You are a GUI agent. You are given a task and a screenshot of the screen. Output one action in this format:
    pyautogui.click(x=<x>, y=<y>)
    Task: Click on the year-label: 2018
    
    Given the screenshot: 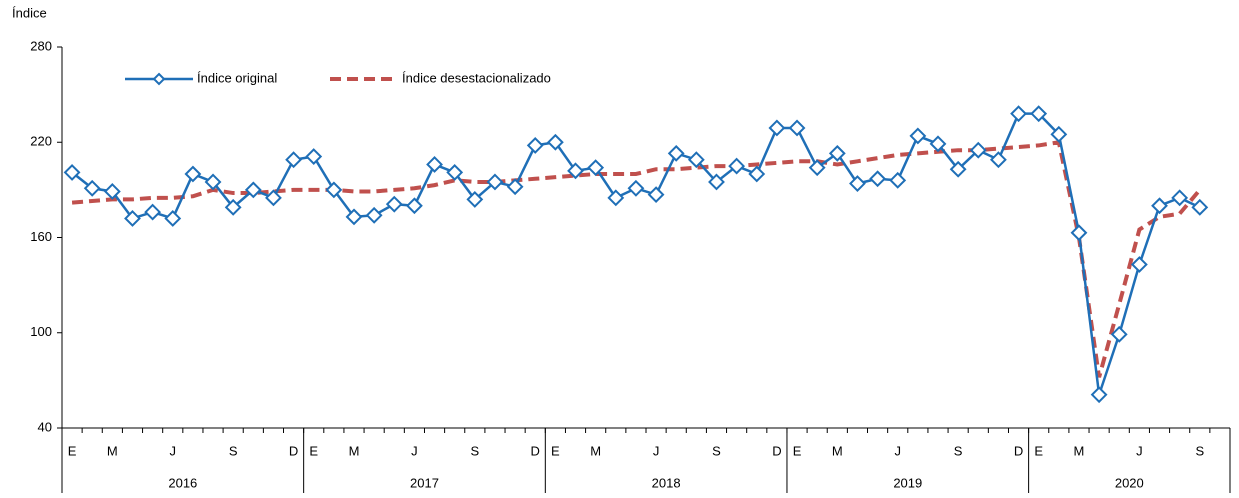 What is the action you would take?
    pyautogui.click(x=666, y=482)
    